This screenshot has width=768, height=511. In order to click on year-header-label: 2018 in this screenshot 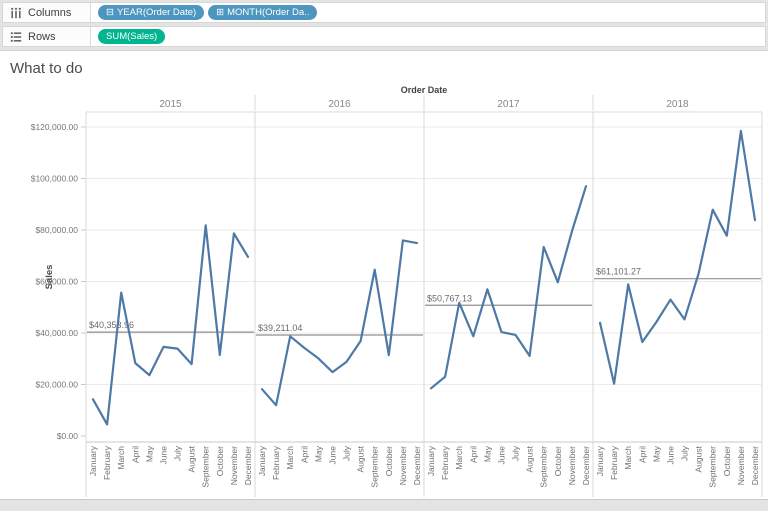, I will do `click(677, 104)`.